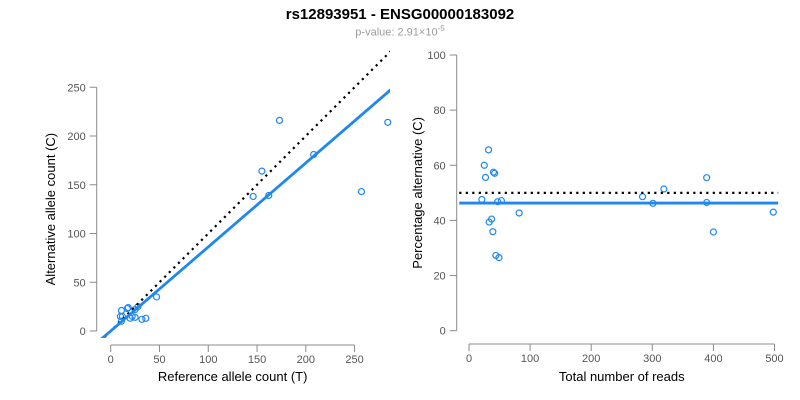  What do you see at coordinates (236, 355) in the screenshot?
I see `x-axis: 0 50 100 150 200 250` at bounding box center [236, 355].